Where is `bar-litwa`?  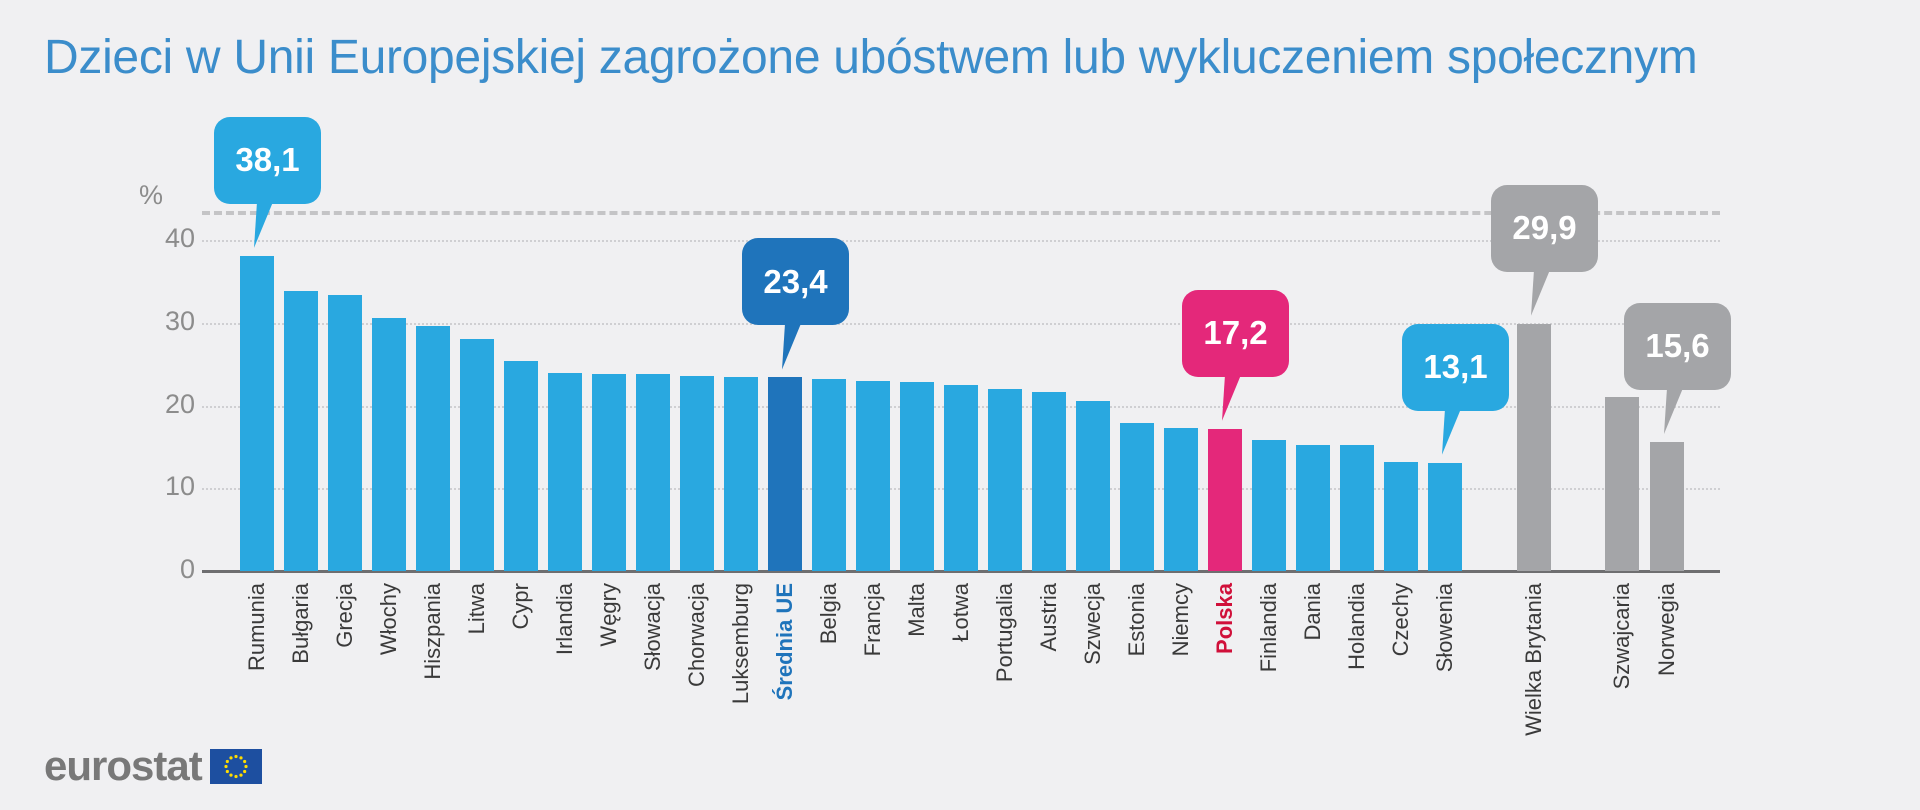
bar-litwa is located at coordinates (477, 455).